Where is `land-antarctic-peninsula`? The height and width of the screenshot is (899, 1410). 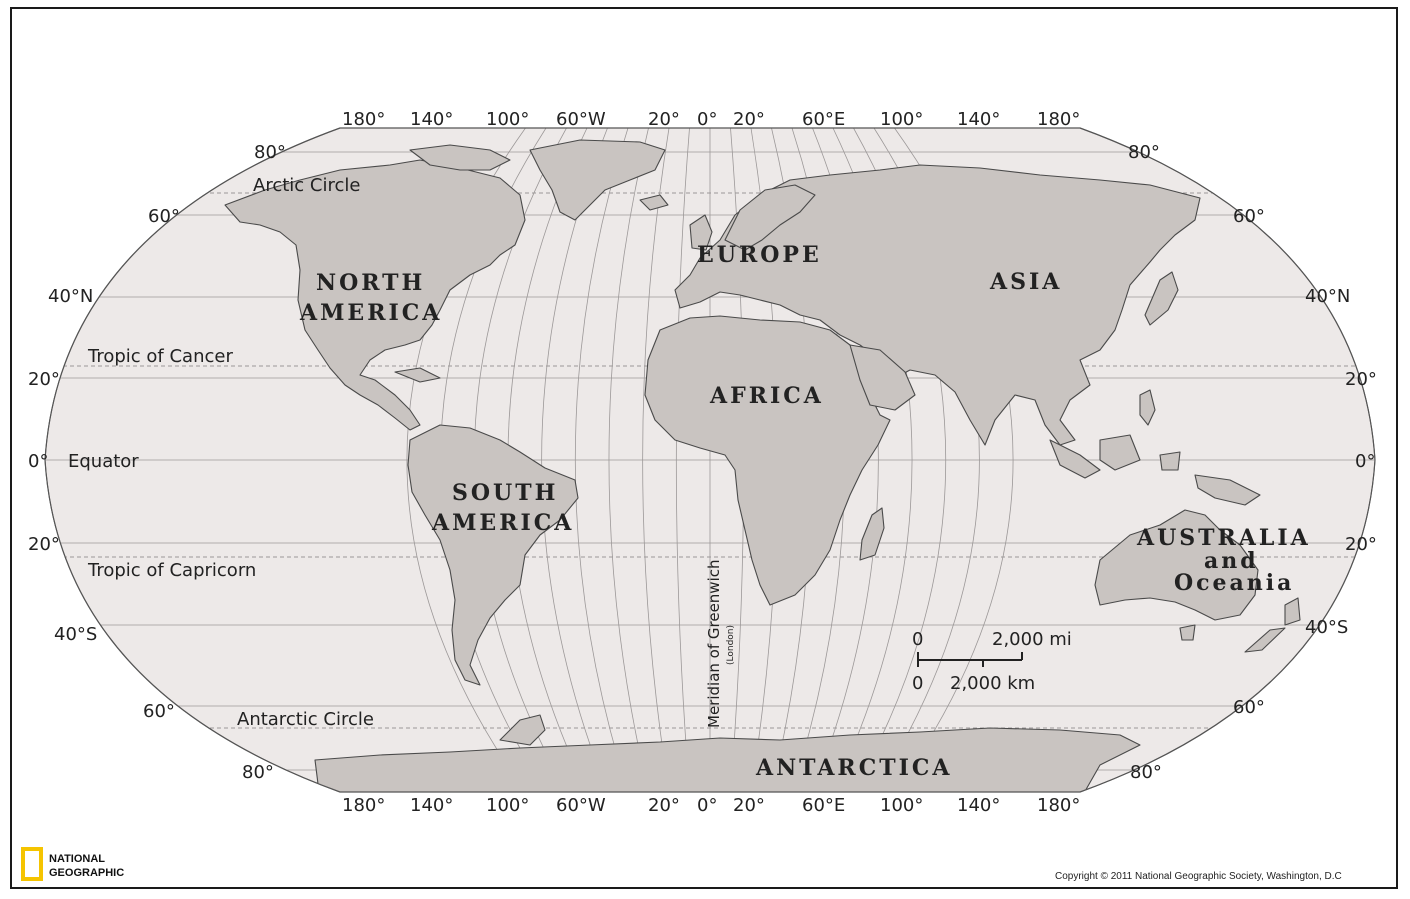
land-antarctic-peninsula is located at coordinates (522, 730).